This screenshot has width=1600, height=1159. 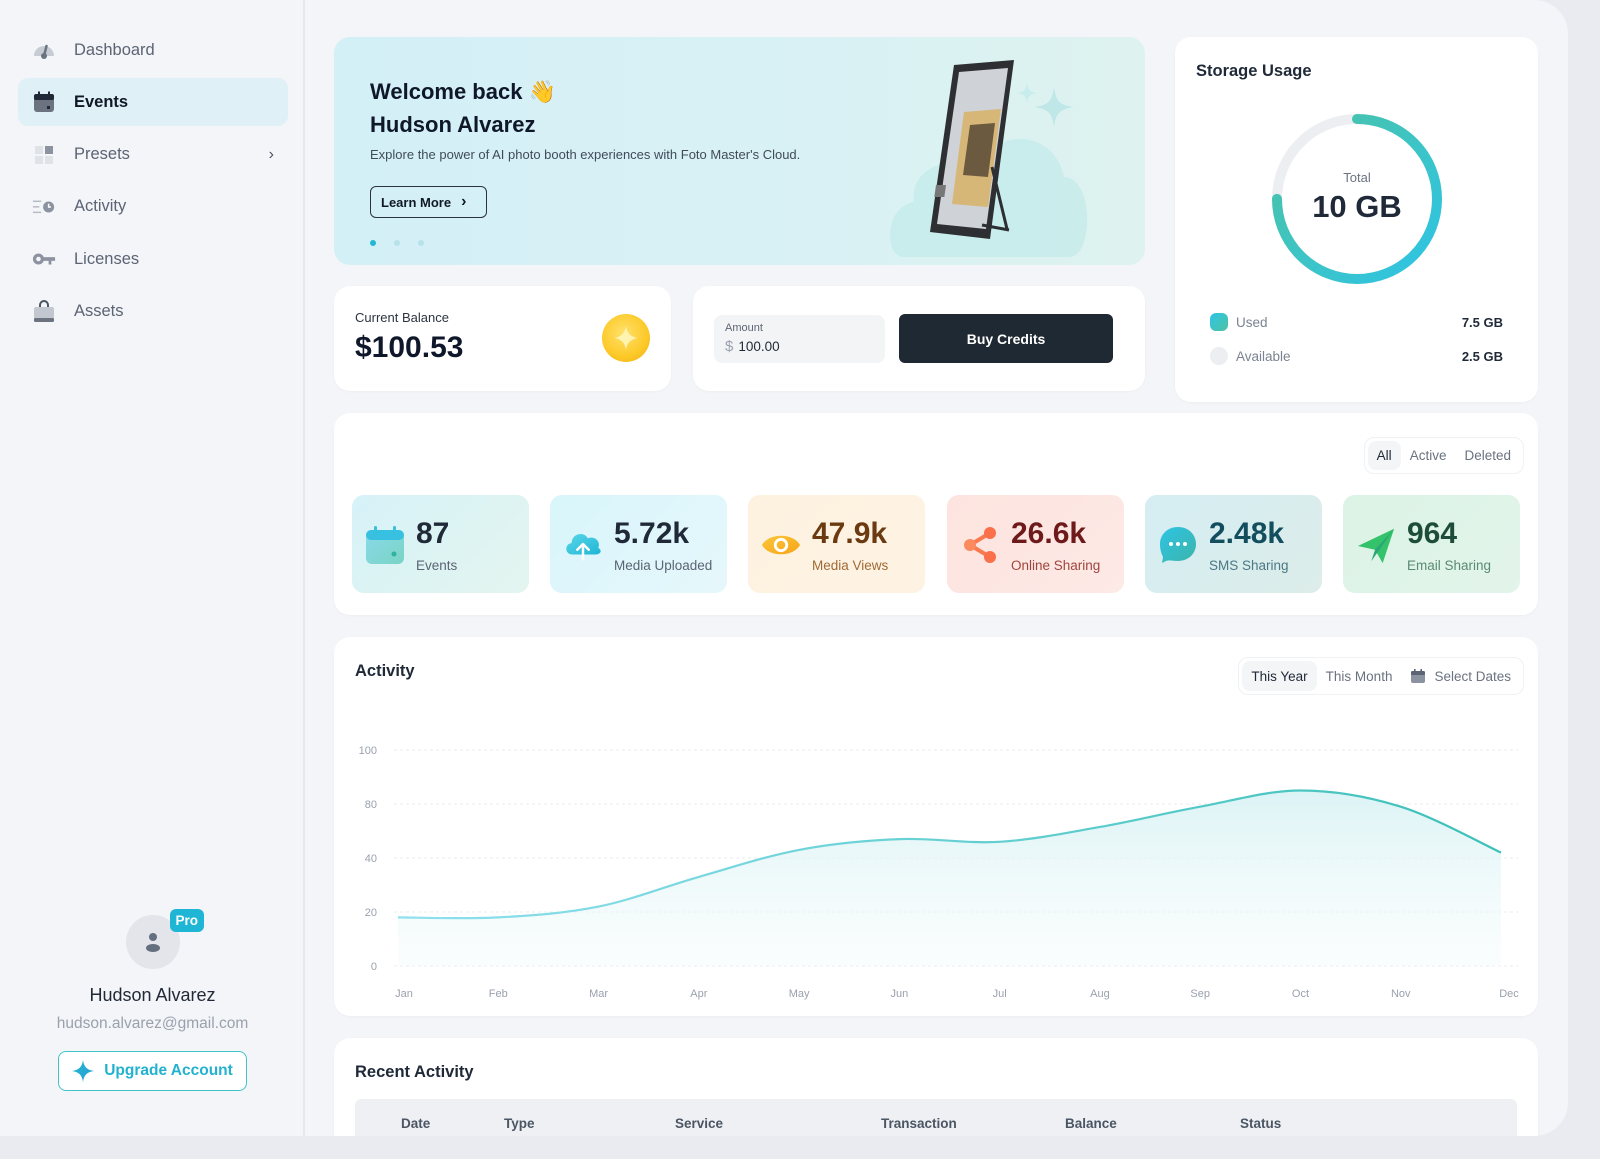 I want to click on used-value: 7.5 GB, so click(x=1482, y=322).